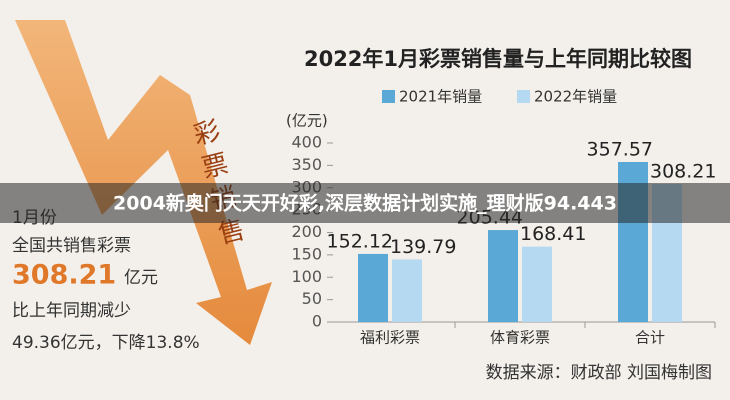 The height and width of the screenshot is (400, 730). Describe the element at coordinates (306, 253) in the screenshot. I see `y-tick-label: 150` at that location.